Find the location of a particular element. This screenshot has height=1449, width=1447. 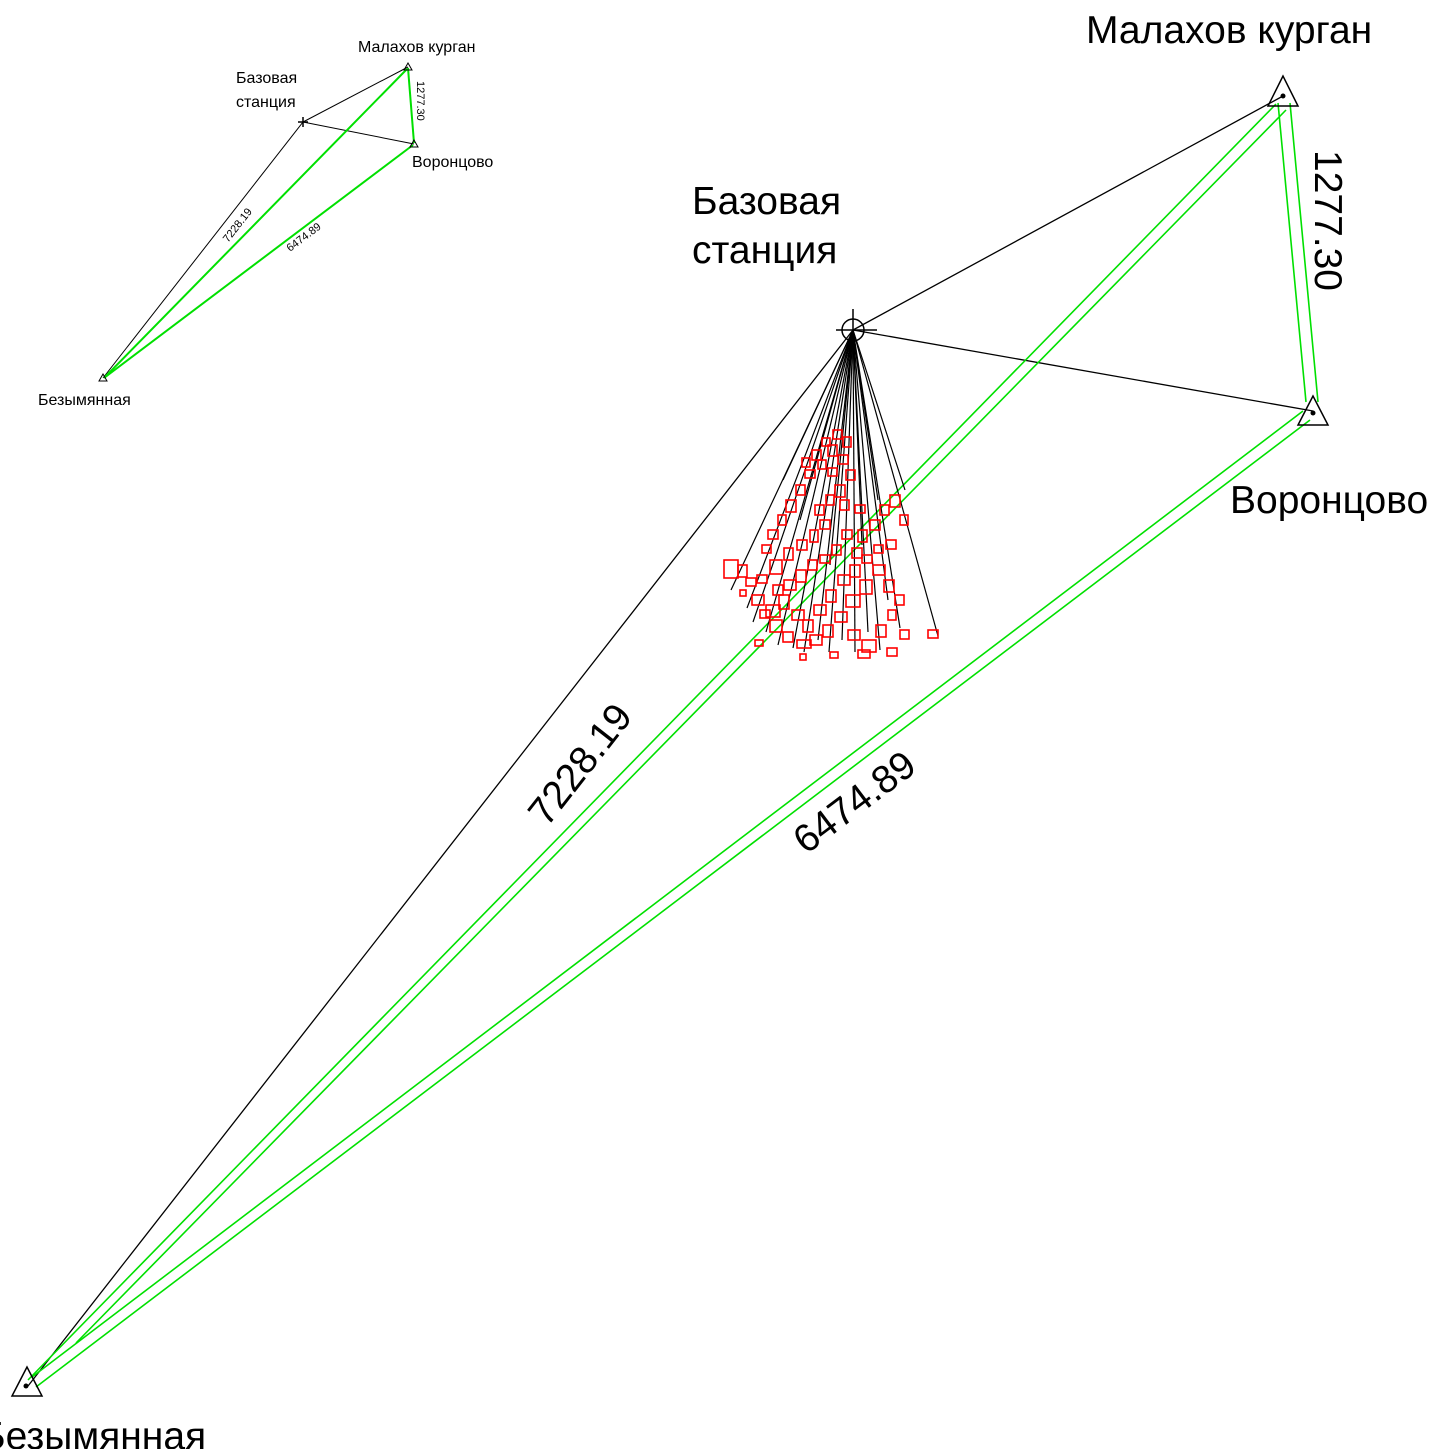

ov-label-base-2: станция is located at coordinates (266, 102).